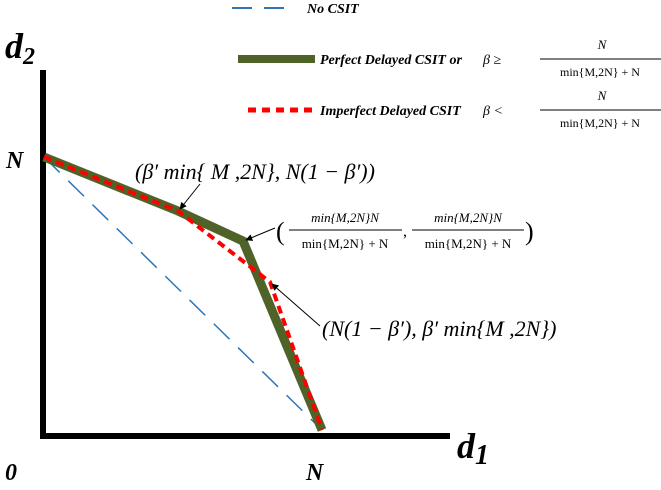 The height and width of the screenshot is (490, 661). What do you see at coordinates (280, 231) in the screenshot?
I see `corner-point-2-paren-open: (` at bounding box center [280, 231].